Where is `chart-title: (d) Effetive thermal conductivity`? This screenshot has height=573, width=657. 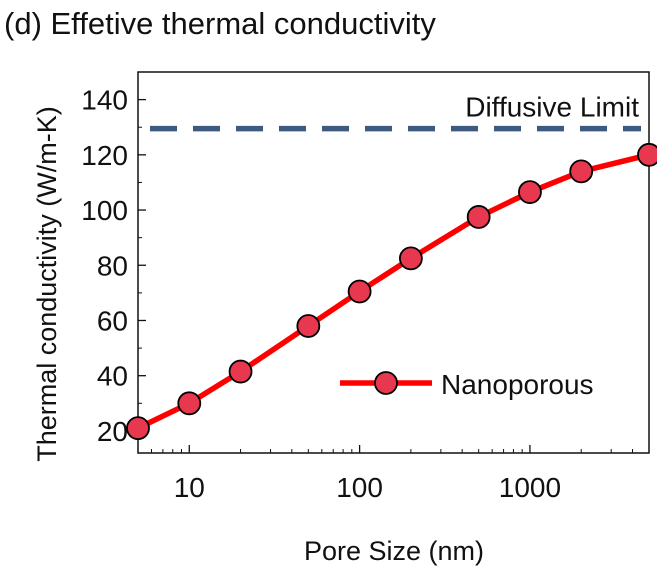
chart-title: (d) Effetive thermal conductivity is located at coordinates (220, 23).